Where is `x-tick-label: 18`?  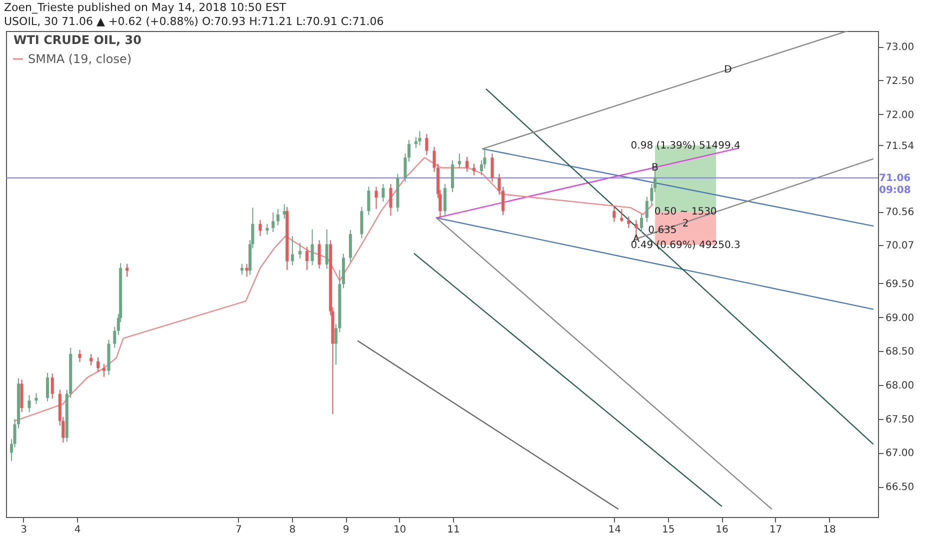 x-tick-label: 18 is located at coordinates (829, 530).